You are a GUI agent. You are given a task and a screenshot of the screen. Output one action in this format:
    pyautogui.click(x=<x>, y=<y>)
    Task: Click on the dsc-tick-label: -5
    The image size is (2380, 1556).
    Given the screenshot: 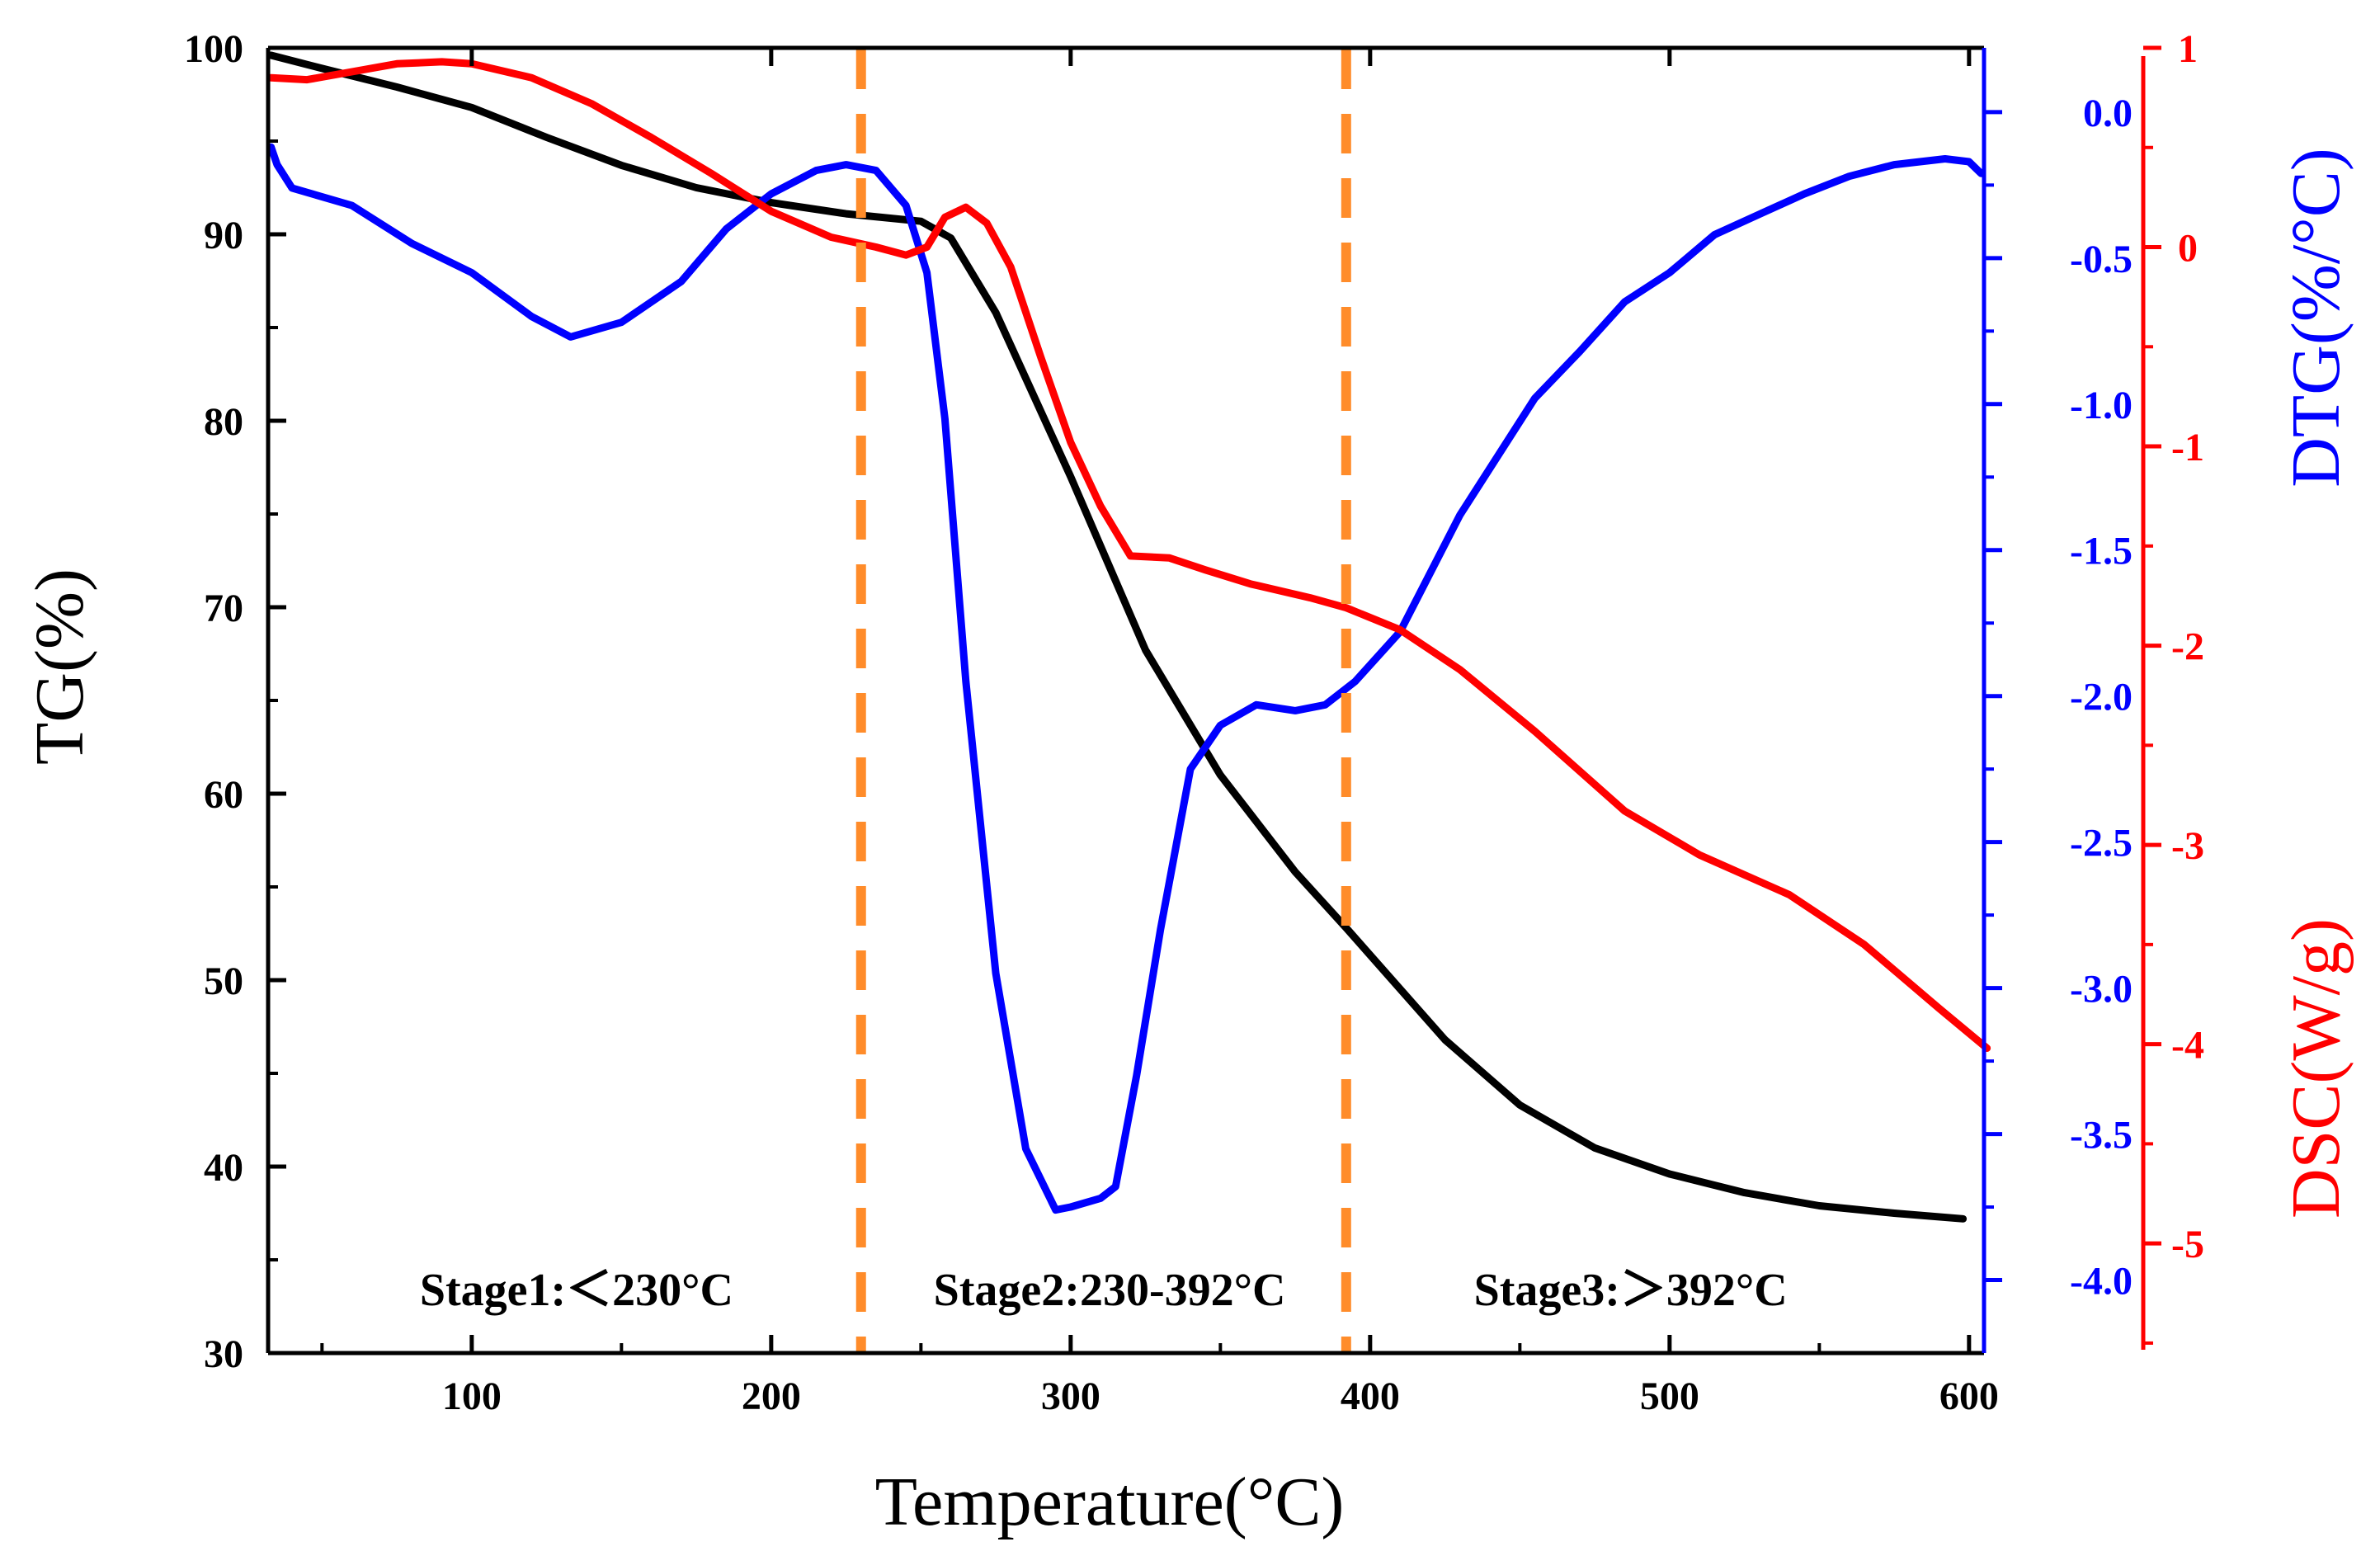 What is the action you would take?
    pyautogui.click(x=2187, y=1244)
    